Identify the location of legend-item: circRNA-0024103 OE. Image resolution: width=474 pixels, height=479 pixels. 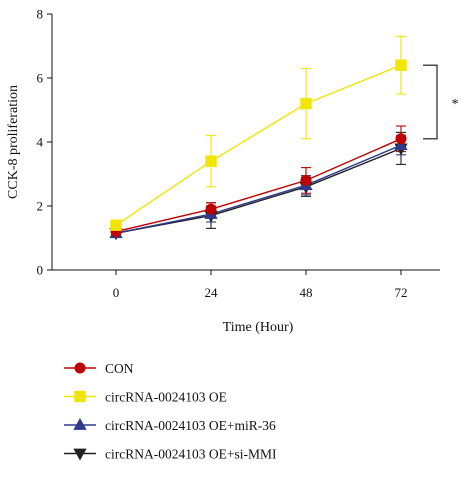
(145, 396).